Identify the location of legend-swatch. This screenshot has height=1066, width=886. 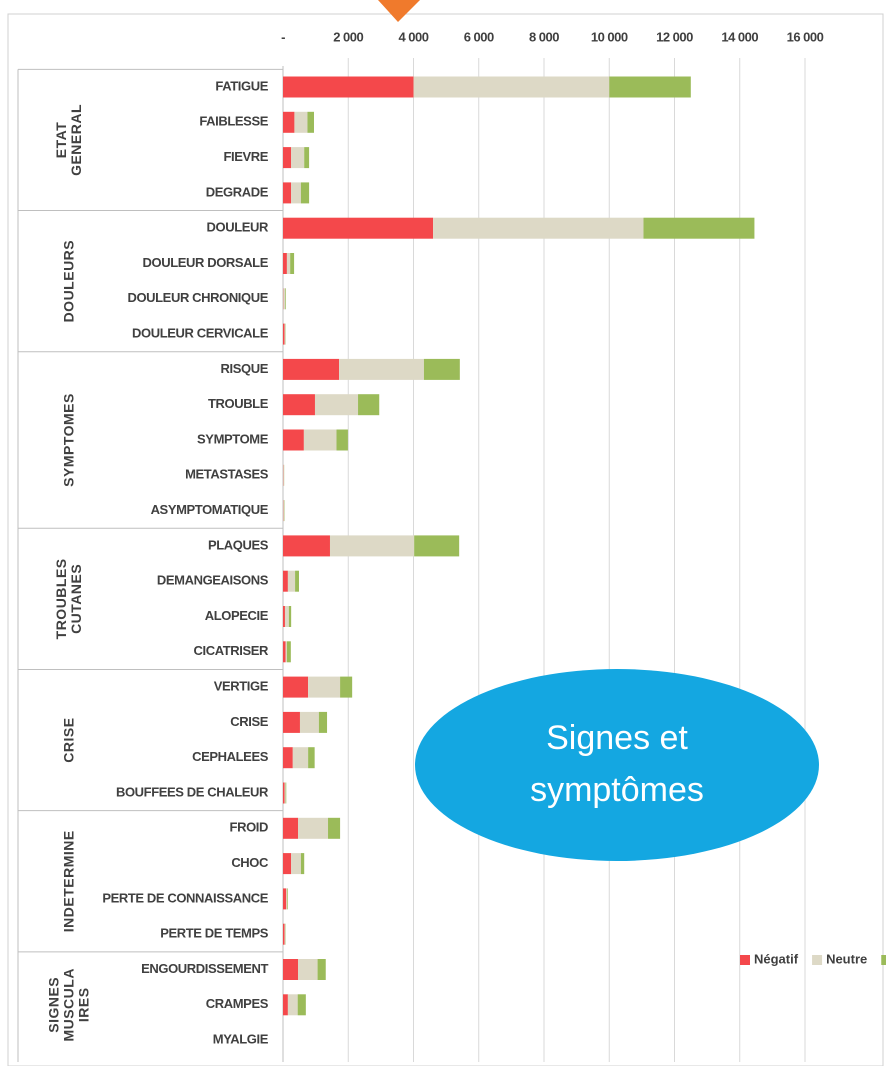
(883, 960).